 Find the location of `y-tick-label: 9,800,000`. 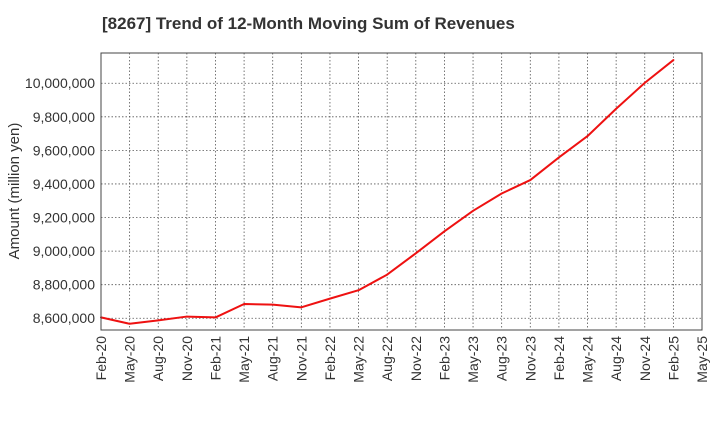

y-tick-label: 9,800,000 is located at coordinates (64, 117).